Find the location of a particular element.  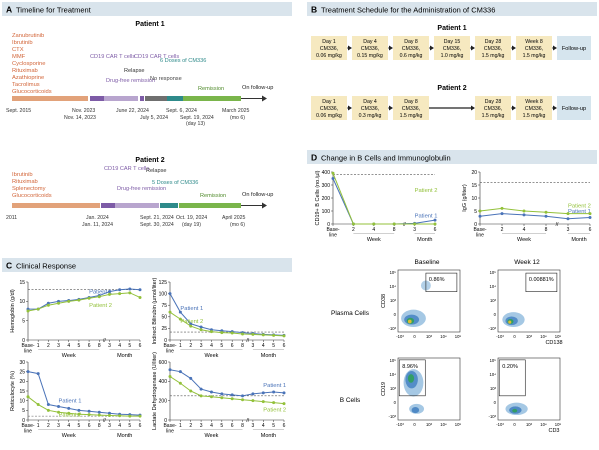

date-label: Sept. 30, 2024 is located at coordinates (157, 225).